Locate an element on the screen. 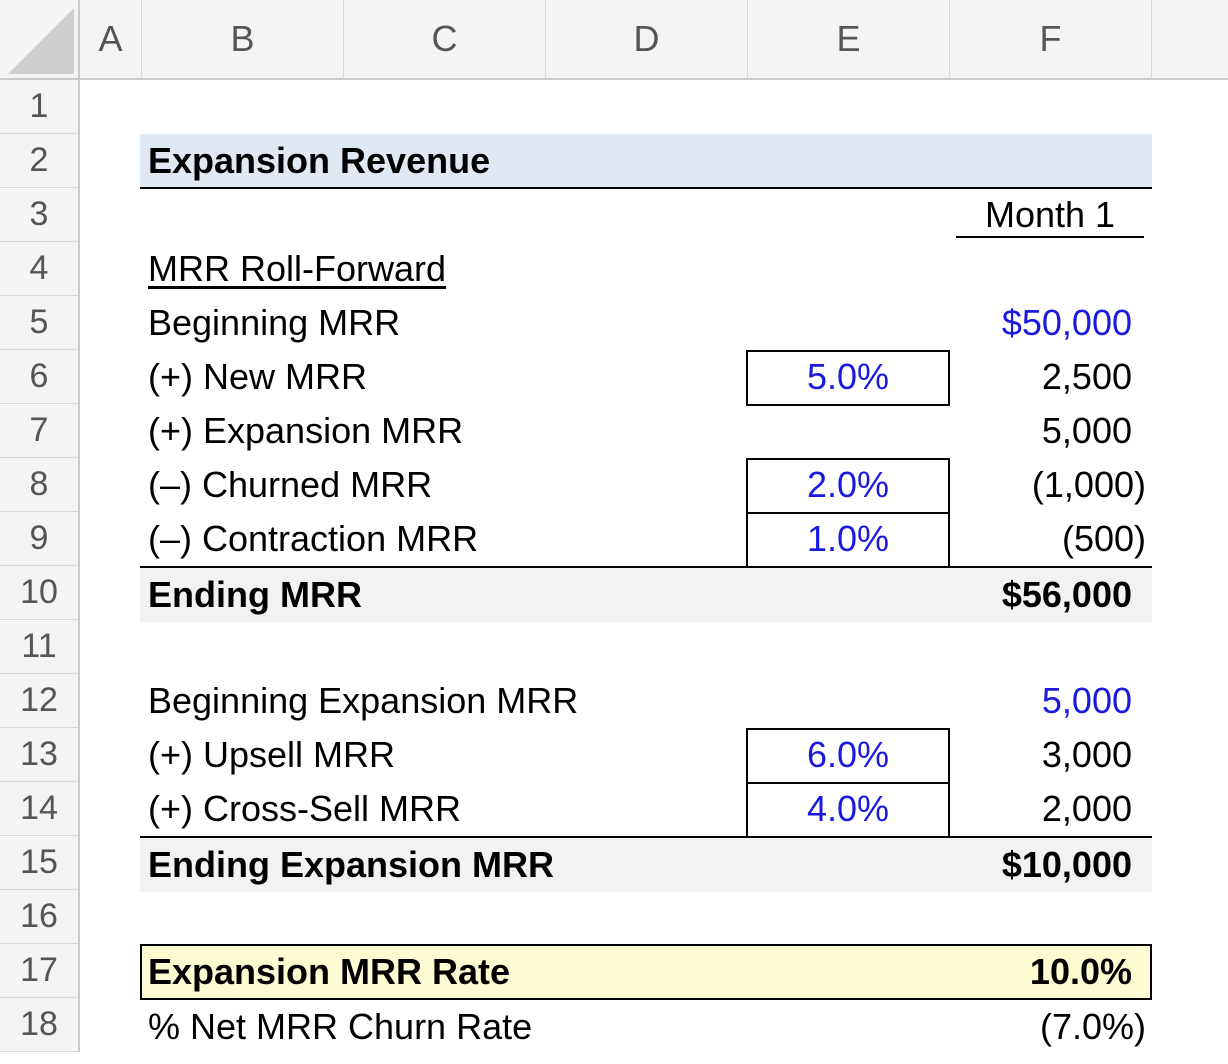 The width and height of the screenshot is (1228, 1064). row-header-6: 6 is located at coordinates (40, 377).